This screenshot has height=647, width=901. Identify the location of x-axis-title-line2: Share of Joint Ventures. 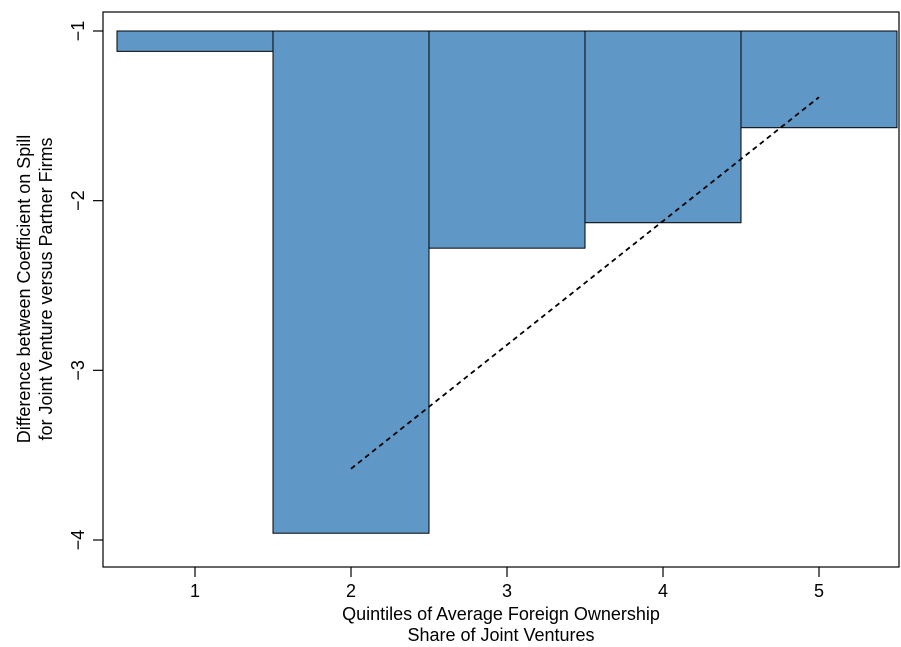
(500, 635).